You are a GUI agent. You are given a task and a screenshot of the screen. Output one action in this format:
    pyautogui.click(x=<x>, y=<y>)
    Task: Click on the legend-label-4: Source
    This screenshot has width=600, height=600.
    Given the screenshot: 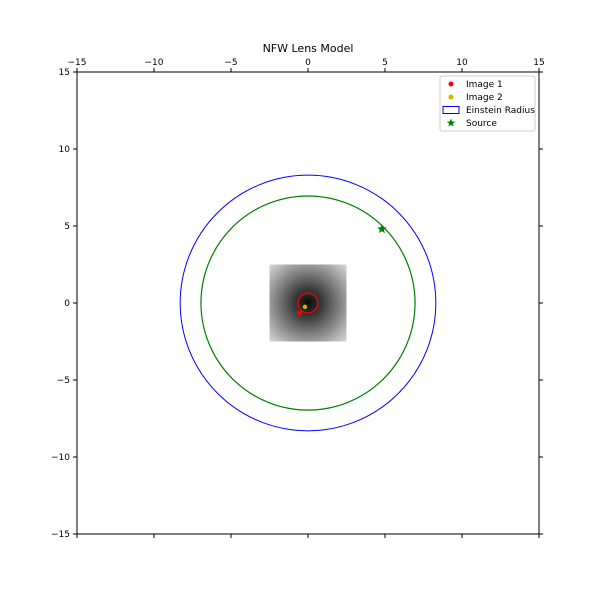 What is the action you would take?
    pyautogui.click(x=481, y=124)
    